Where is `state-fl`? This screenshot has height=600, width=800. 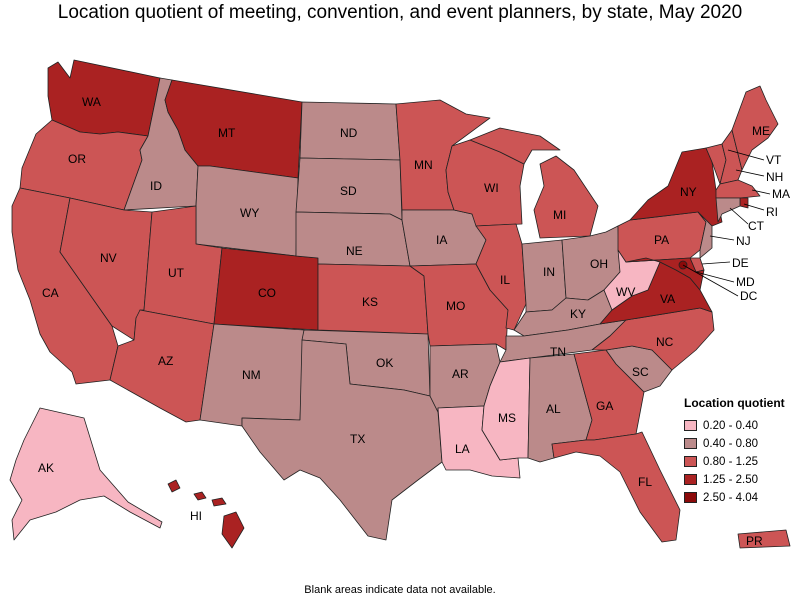 state-fl is located at coordinates (616, 487).